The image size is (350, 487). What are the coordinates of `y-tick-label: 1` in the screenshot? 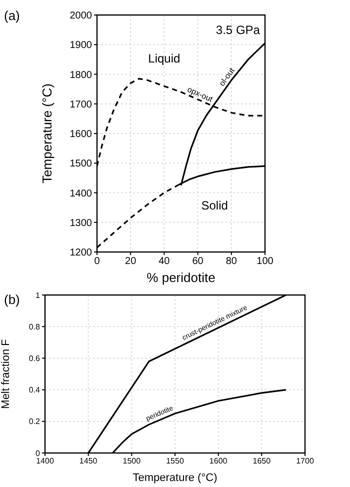 It's located at (38, 295).